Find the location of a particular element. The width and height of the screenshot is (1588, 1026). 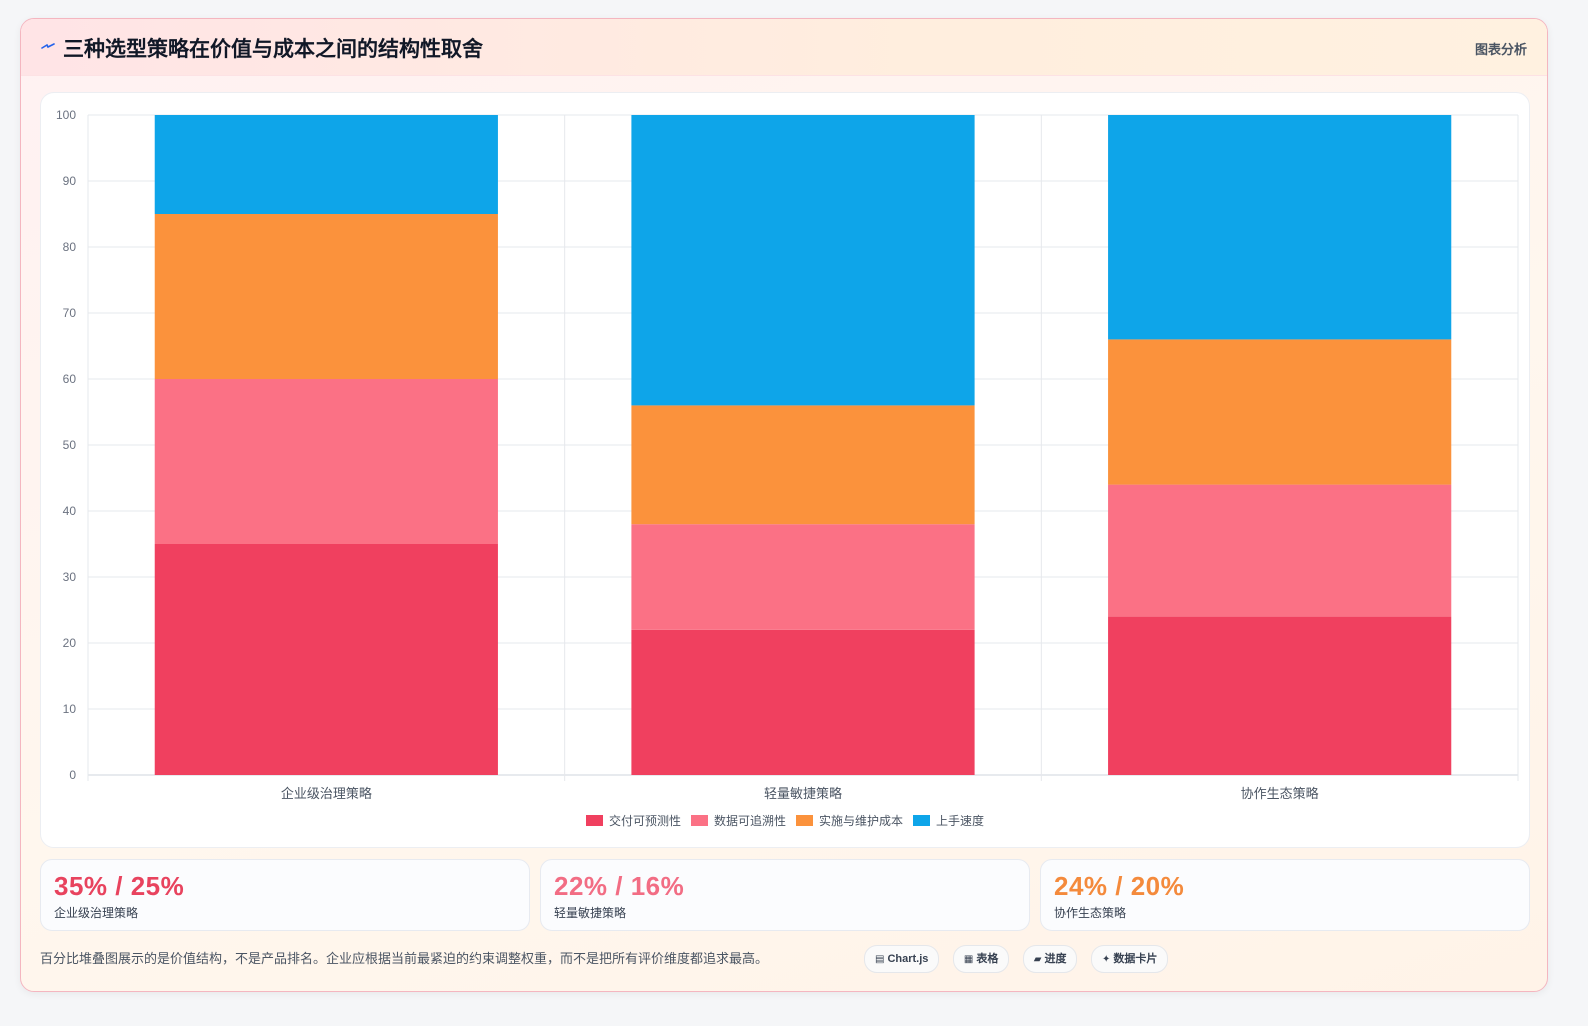

stat-value: 22% / 16% is located at coordinates (619, 886).